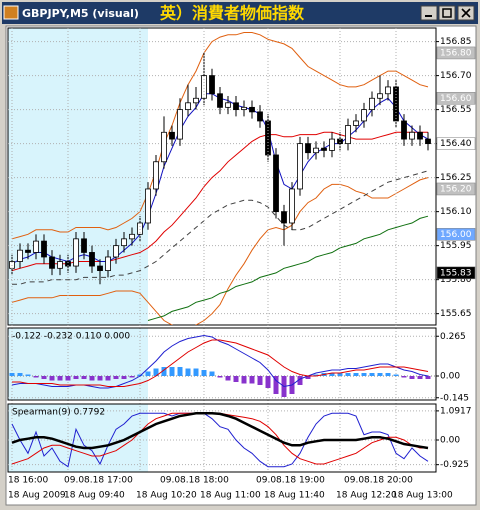 The width and height of the screenshot is (480, 510). I want to click on price-label: 155.83, so click(456, 273).